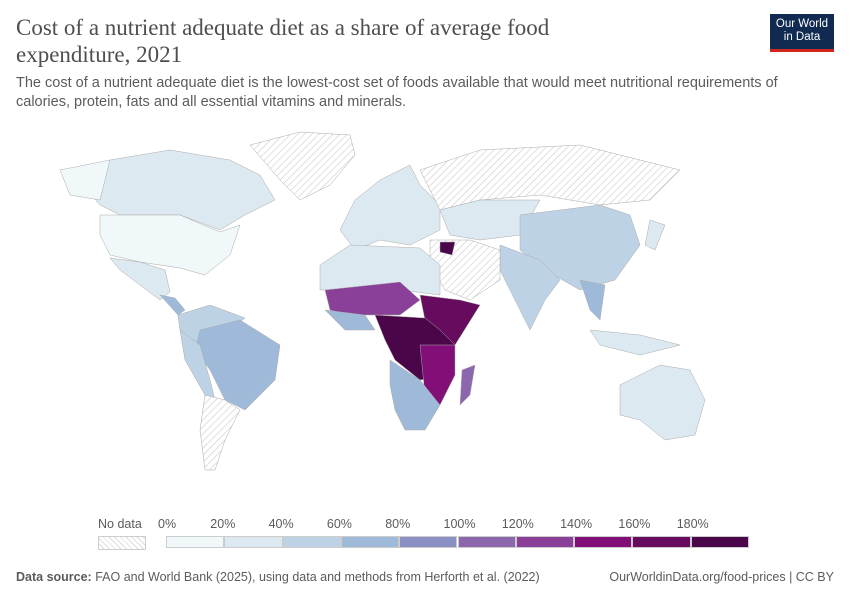  Describe the element at coordinates (447, 248) in the screenshot. I see `syria-yemen` at that location.